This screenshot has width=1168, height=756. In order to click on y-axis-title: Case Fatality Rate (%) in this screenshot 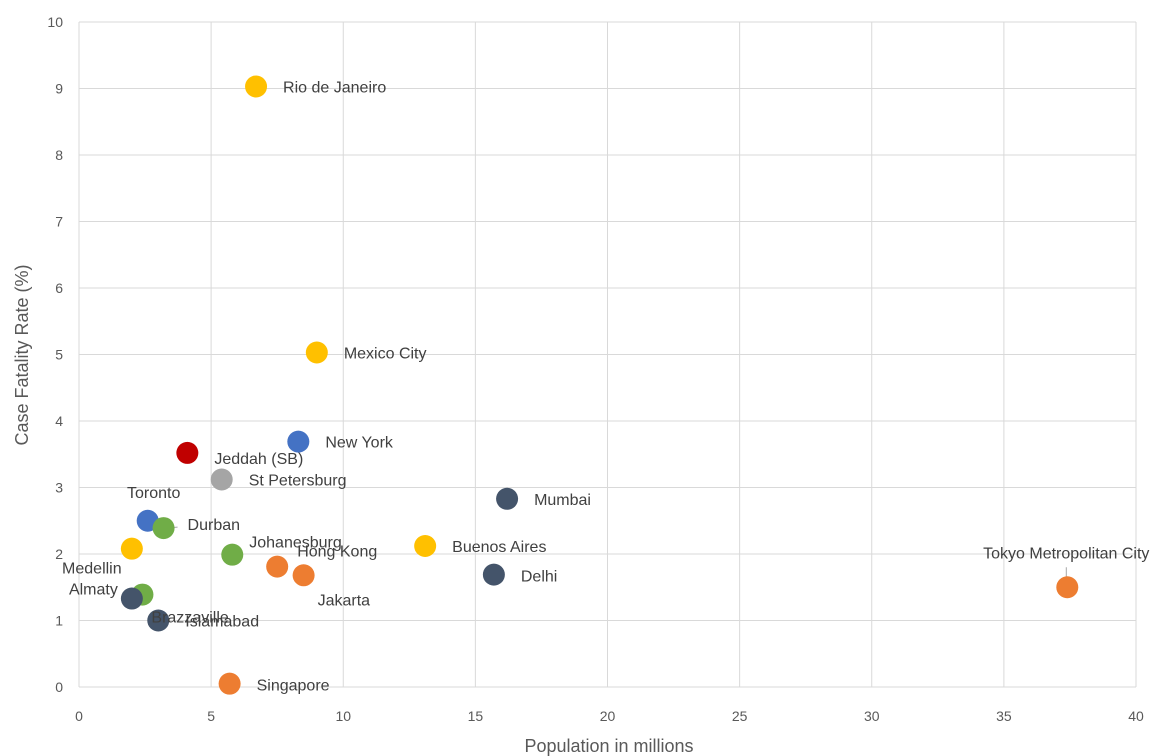, I will do `click(22, 354)`.